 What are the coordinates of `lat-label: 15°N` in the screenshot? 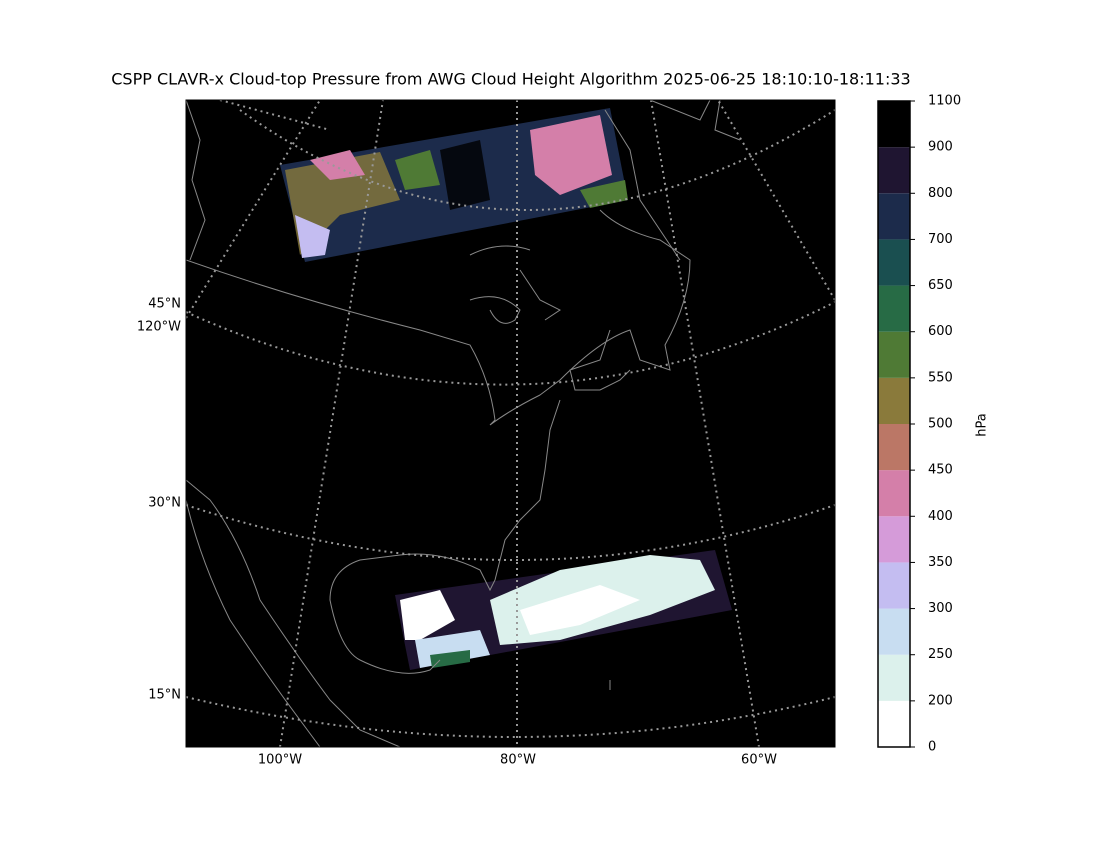 It's located at (164, 695).